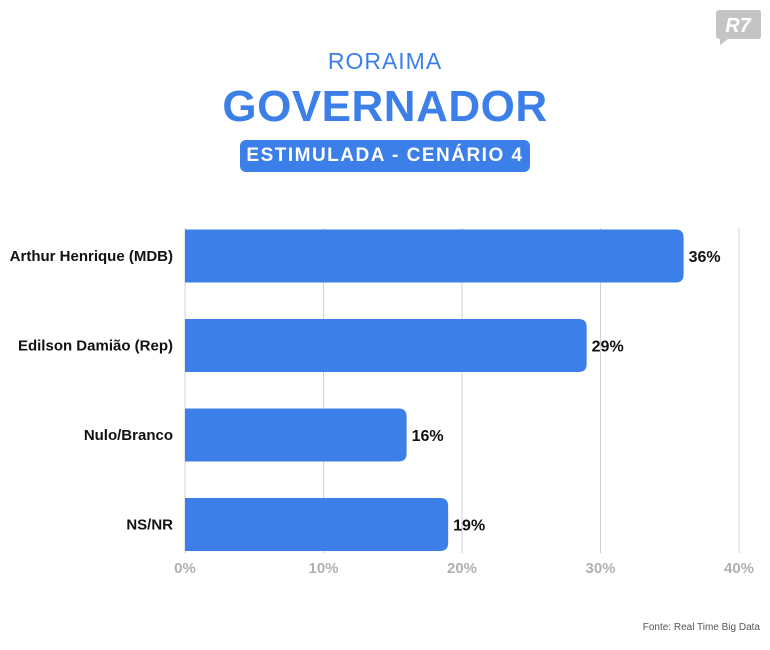 The width and height of the screenshot is (770, 650). I want to click on r7-logo-icon: R7, so click(738, 27).